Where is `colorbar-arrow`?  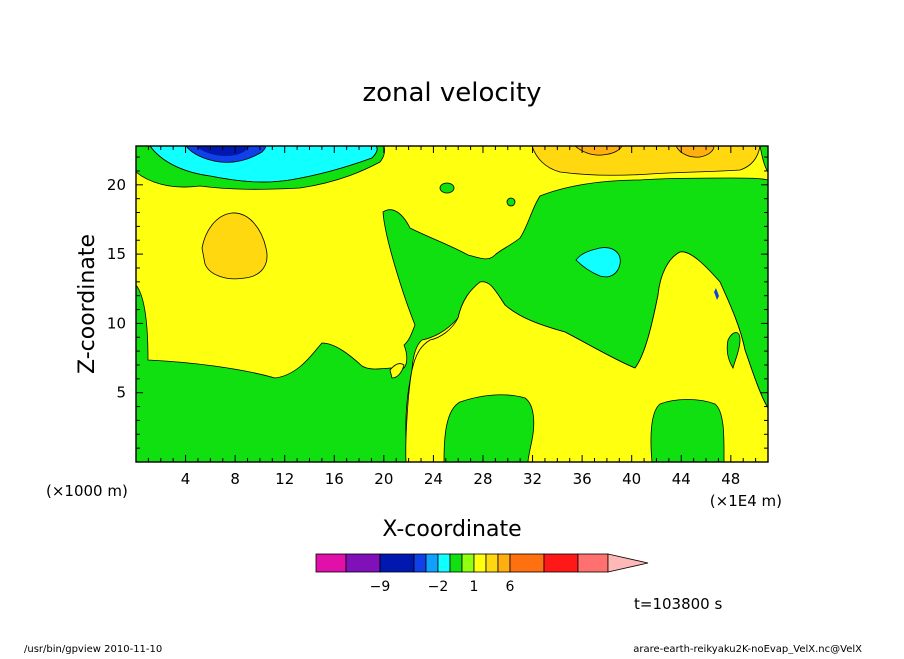
colorbar-arrow is located at coordinates (628, 563).